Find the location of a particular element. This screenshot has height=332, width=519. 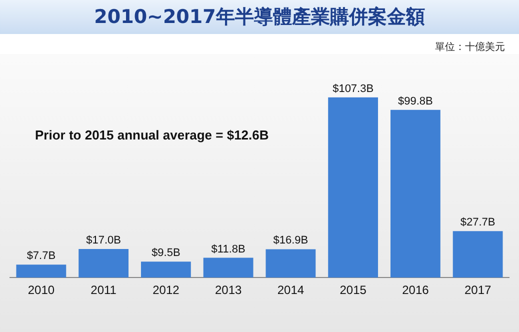

x-tick-label: 2012 is located at coordinates (166, 290).